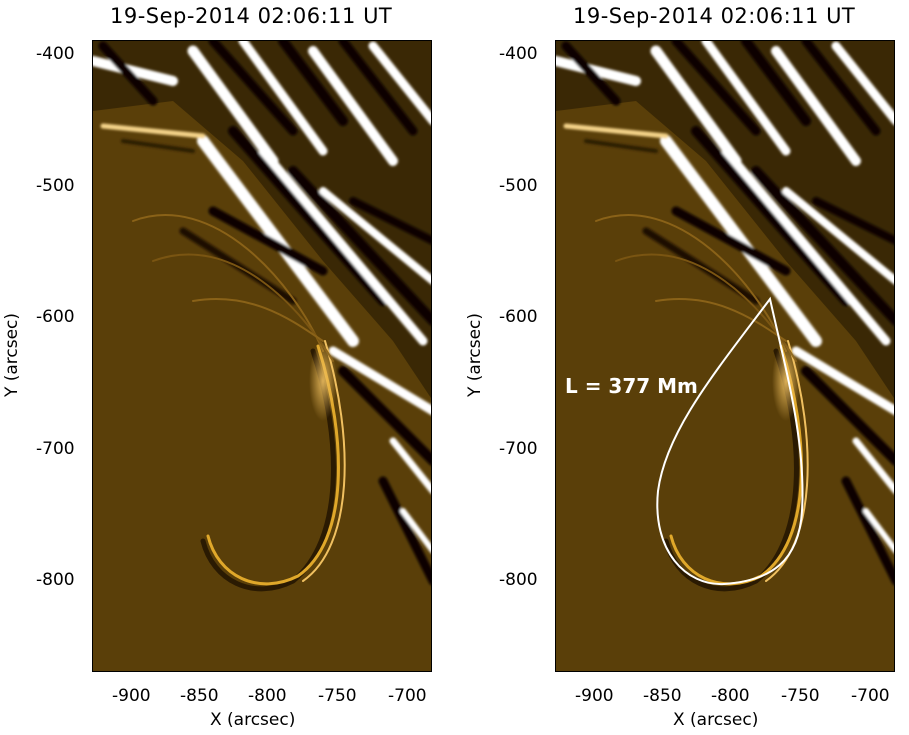  I want to click on loop-outline, so click(730, 441).